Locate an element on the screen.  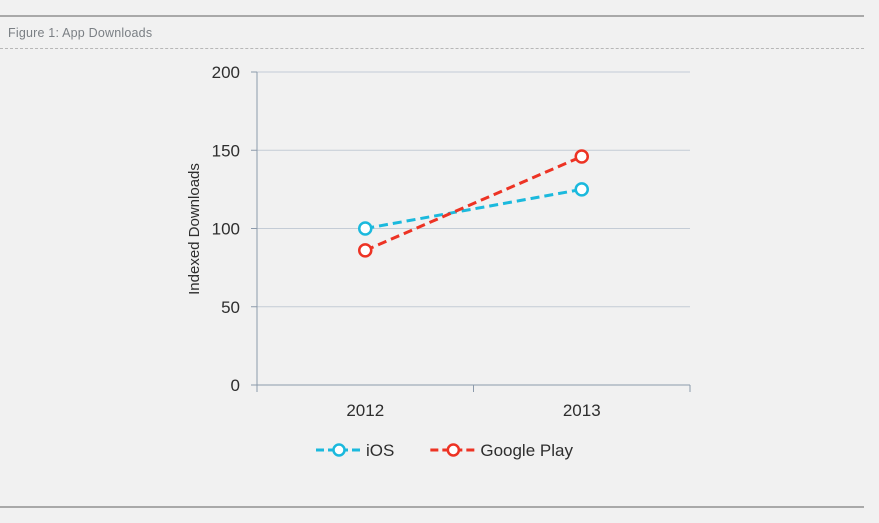
legend: iOS Google Play is located at coordinates (444, 450).